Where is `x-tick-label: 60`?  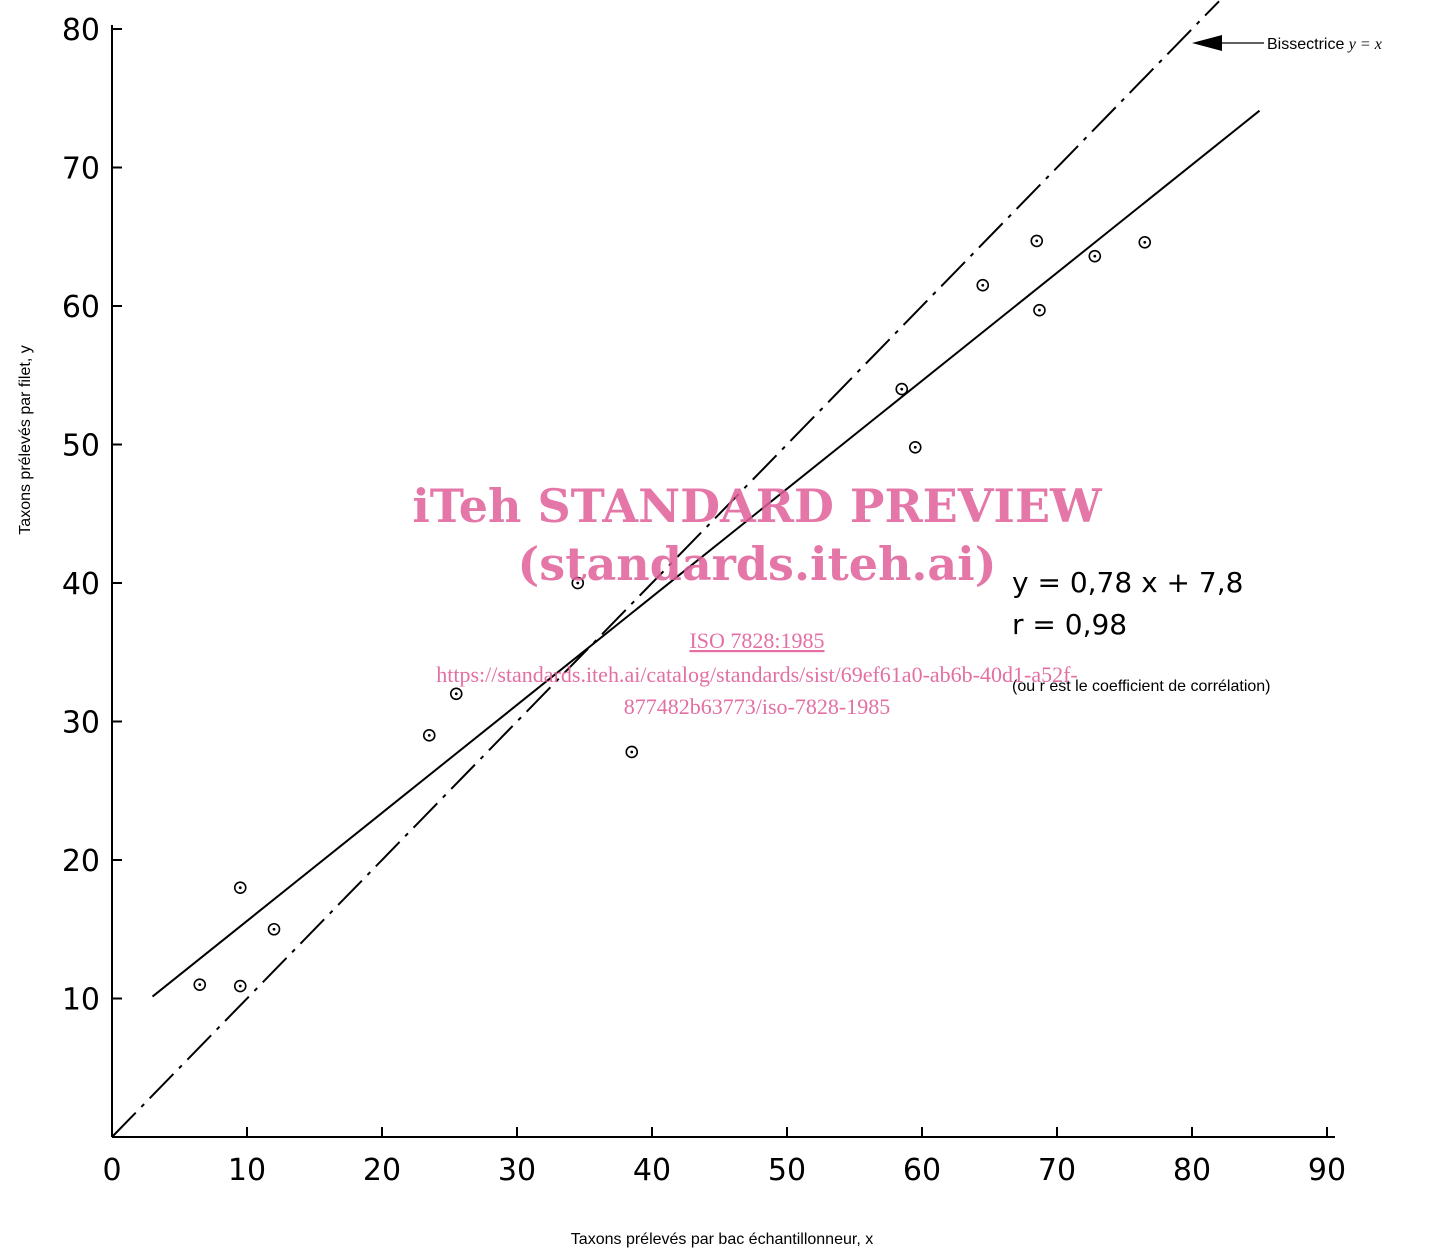
x-tick-label: 60 is located at coordinates (922, 1170).